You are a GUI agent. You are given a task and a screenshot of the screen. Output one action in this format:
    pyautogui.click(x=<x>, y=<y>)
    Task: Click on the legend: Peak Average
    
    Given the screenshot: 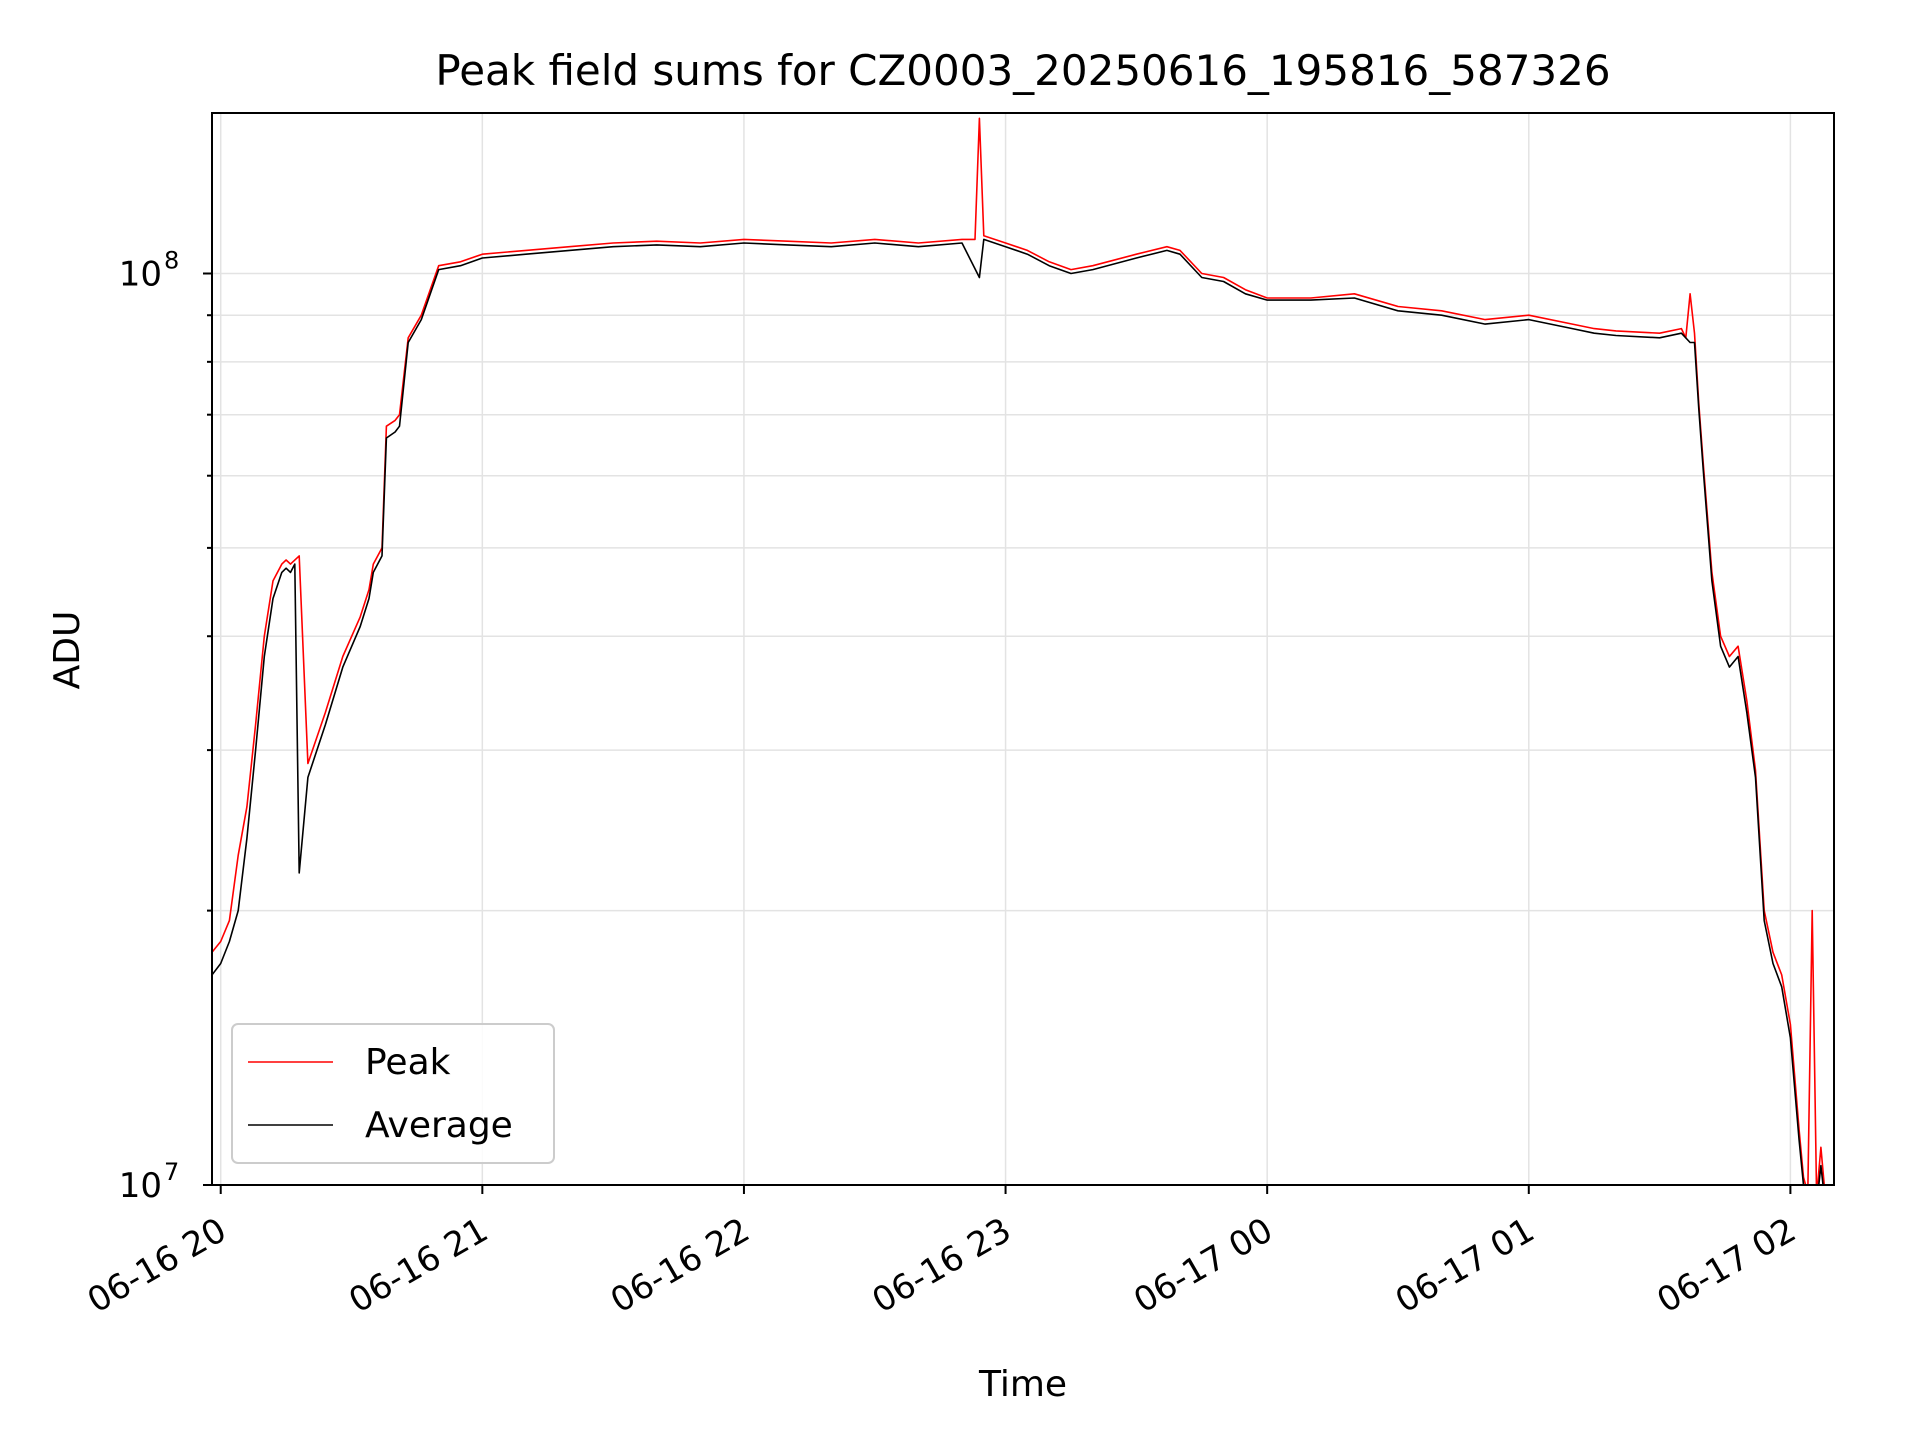 What is the action you would take?
    pyautogui.click(x=393, y=1093)
    